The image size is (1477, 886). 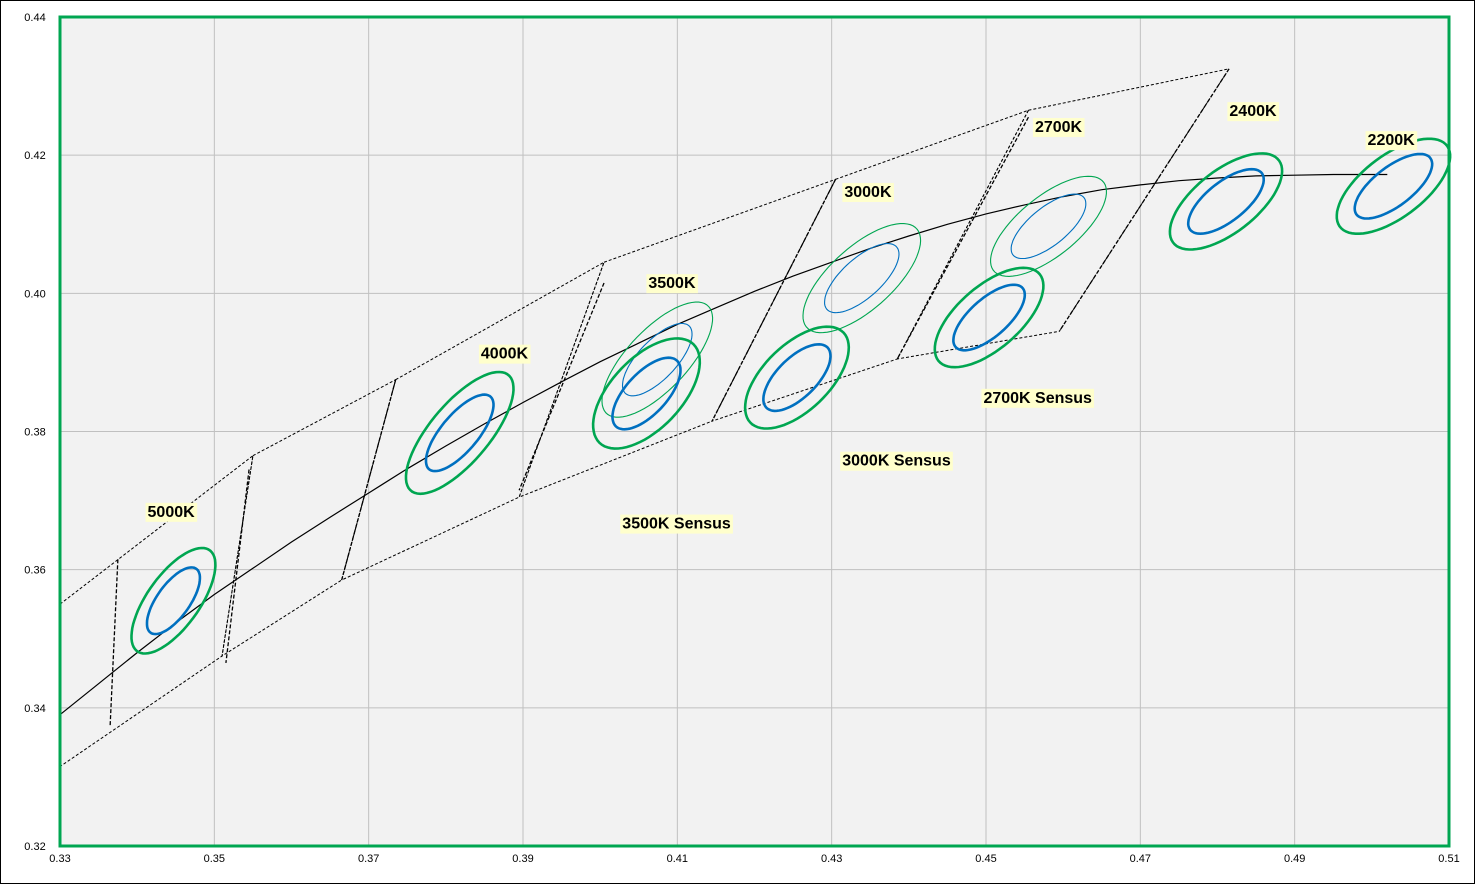 I want to click on x-tick-label: 0.47, so click(x=1140, y=859).